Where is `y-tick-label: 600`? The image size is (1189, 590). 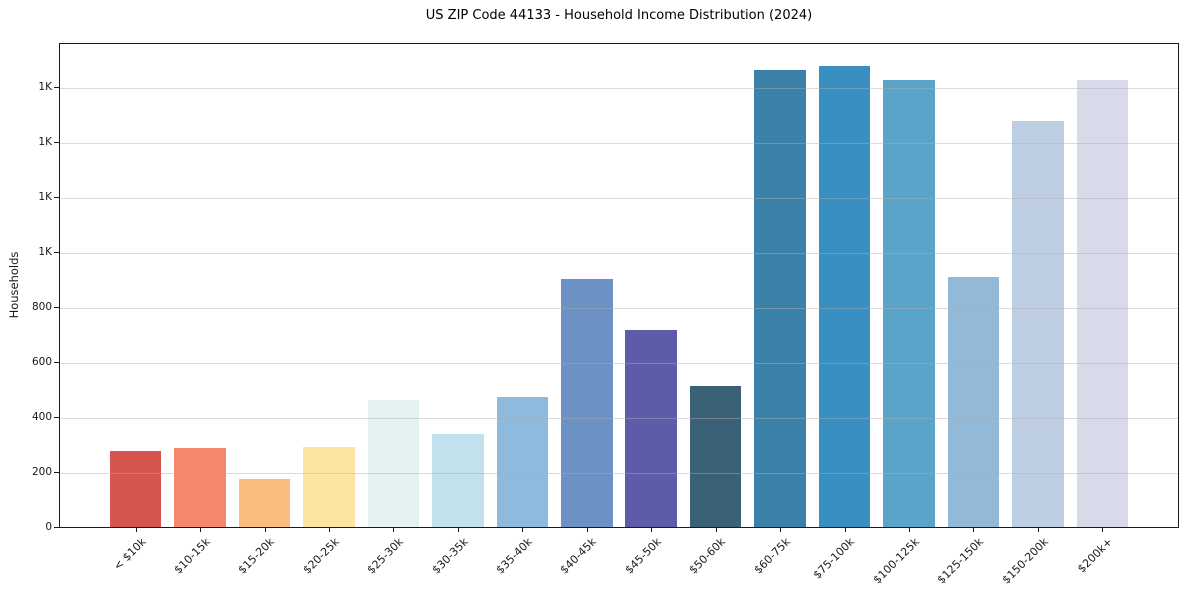 y-tick-label: 600 is located at coordinates (41, 362).